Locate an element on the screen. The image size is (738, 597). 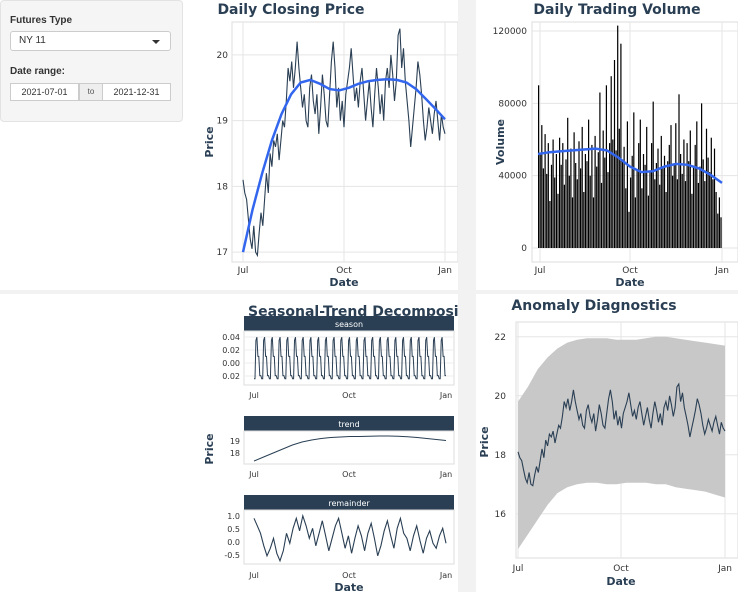
y-tick-label: 0.00 is located at coordinates (231, 363).